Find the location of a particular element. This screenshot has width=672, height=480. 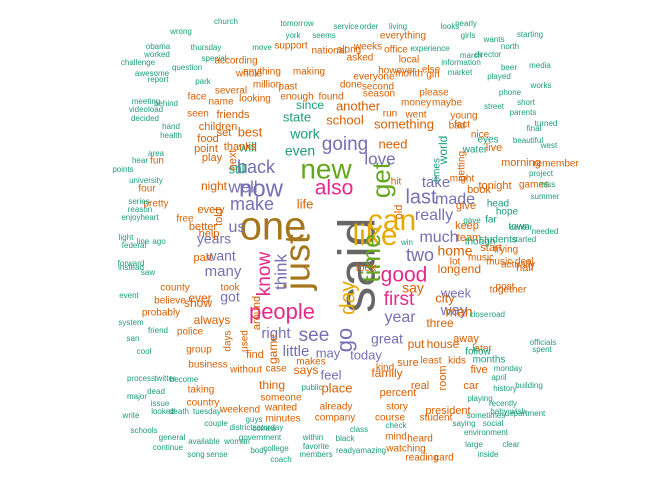

cloud-word: young is located at coordinates (463, 116).